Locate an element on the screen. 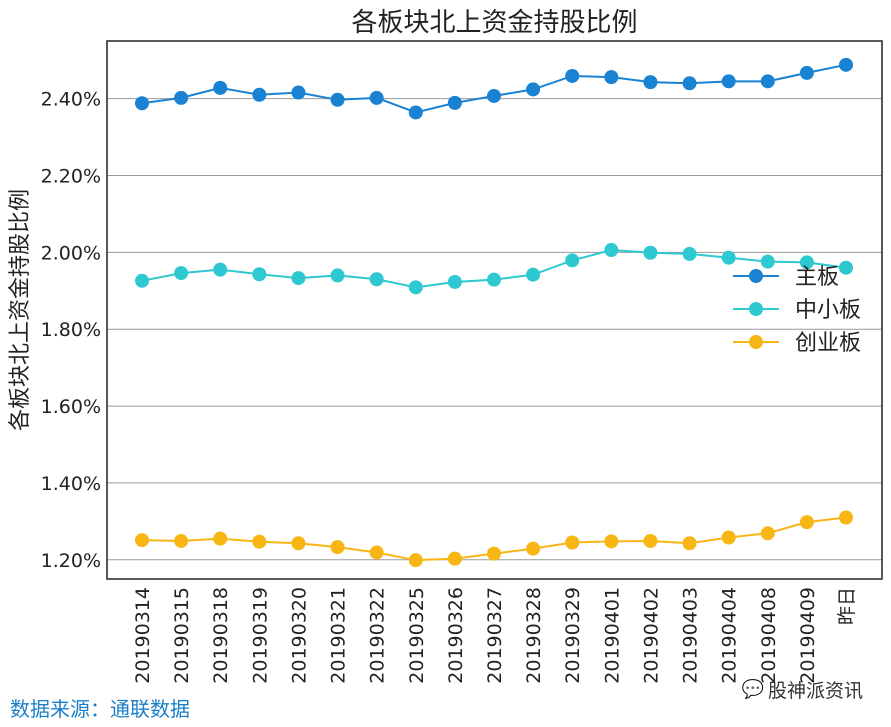 This screenshot has width=891, height=727. x-tick-label: 20190325 is located at coordinates (417, 635).